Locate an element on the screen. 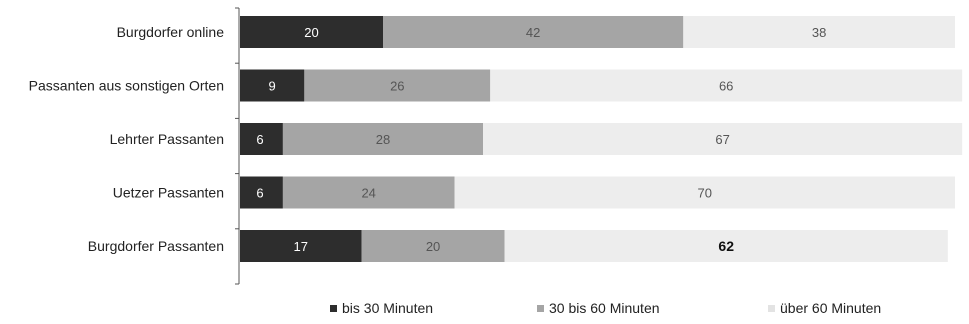 This screenshot has width=969, height=324. data-label: 17 is located at coordinates (301, 246).